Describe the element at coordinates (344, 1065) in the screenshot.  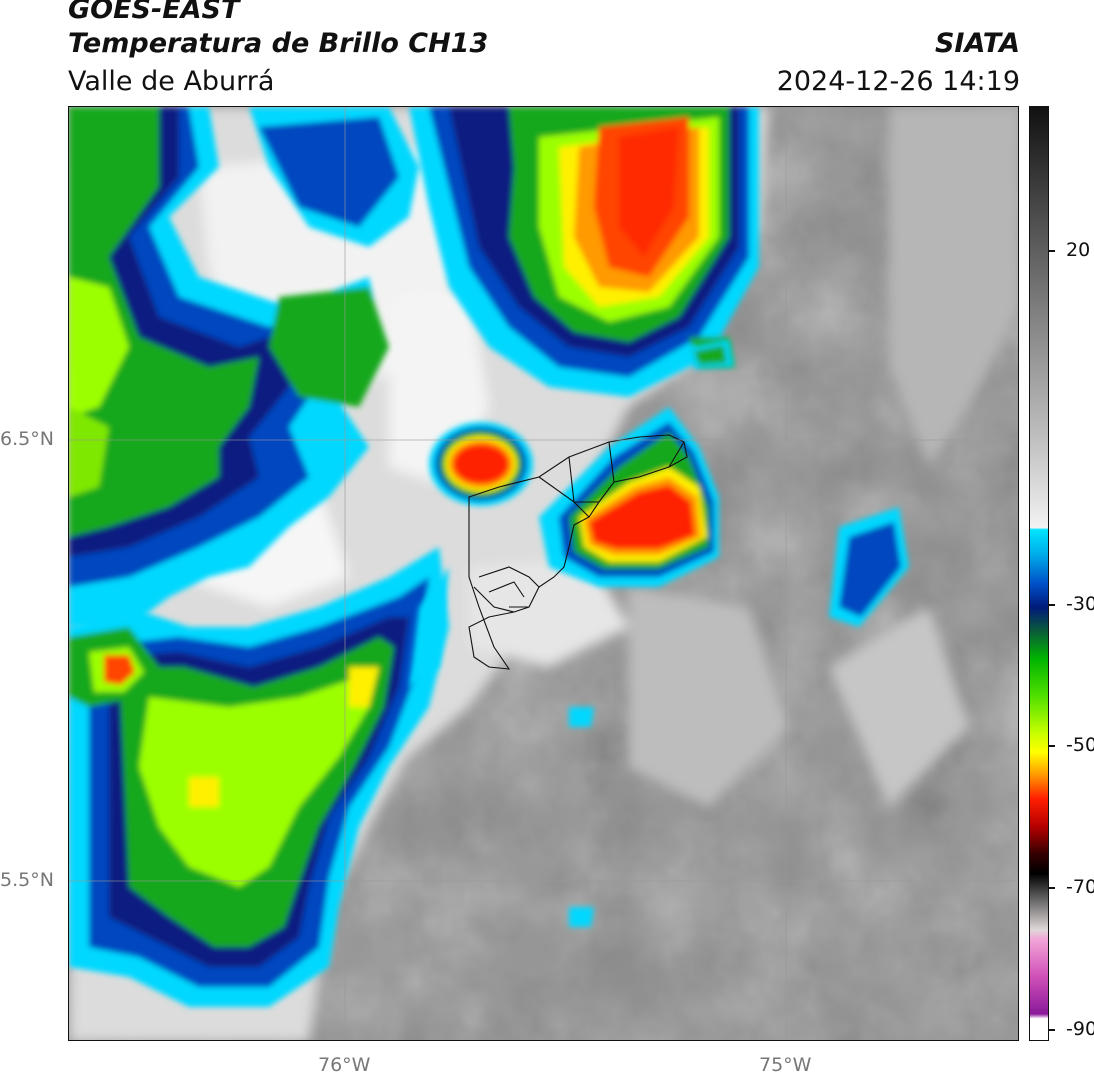
I see `lon-label-76: 76°W` at that location.